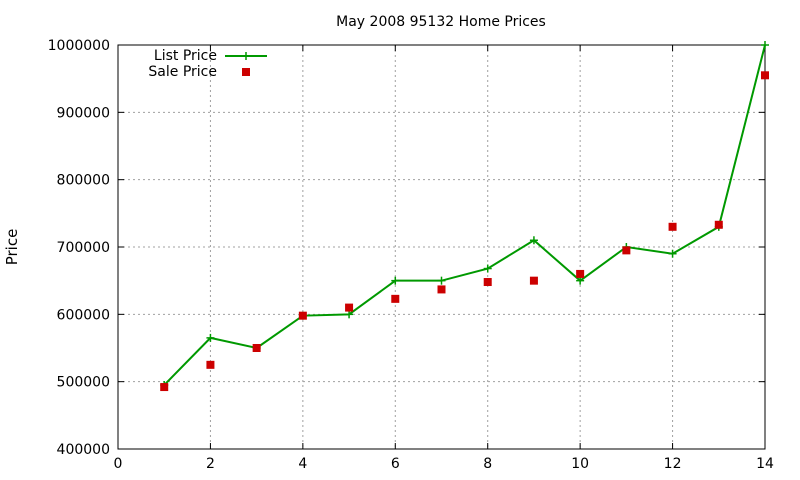  What do you see at coordinates (79, 46) in the screenshot?
I see `y-tick-label: 1000000` at bounding box center [79, 46].